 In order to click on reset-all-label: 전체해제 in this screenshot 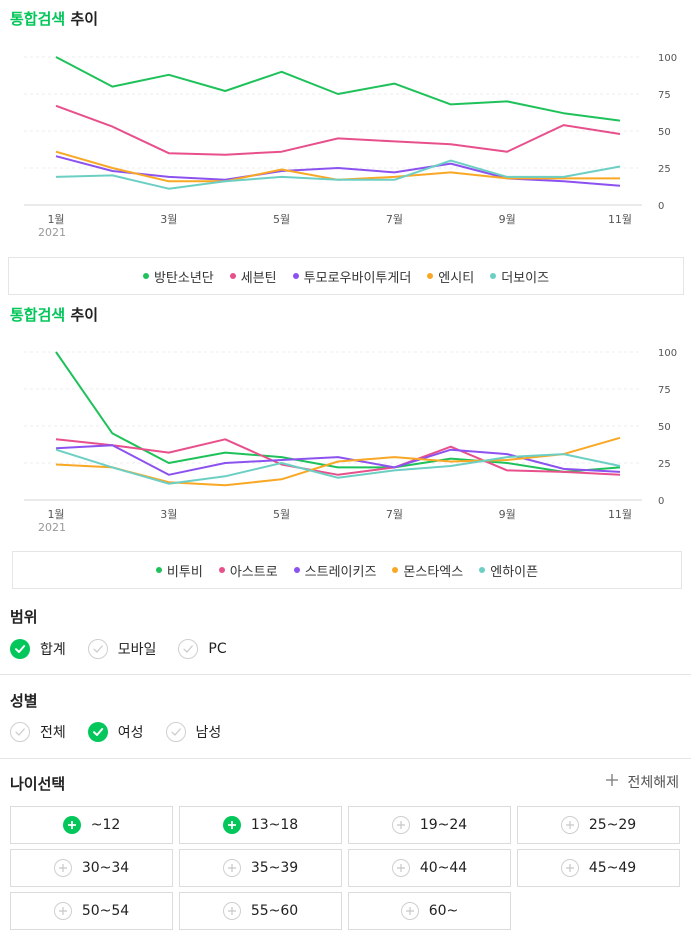, I will do `click(653, 783)`.